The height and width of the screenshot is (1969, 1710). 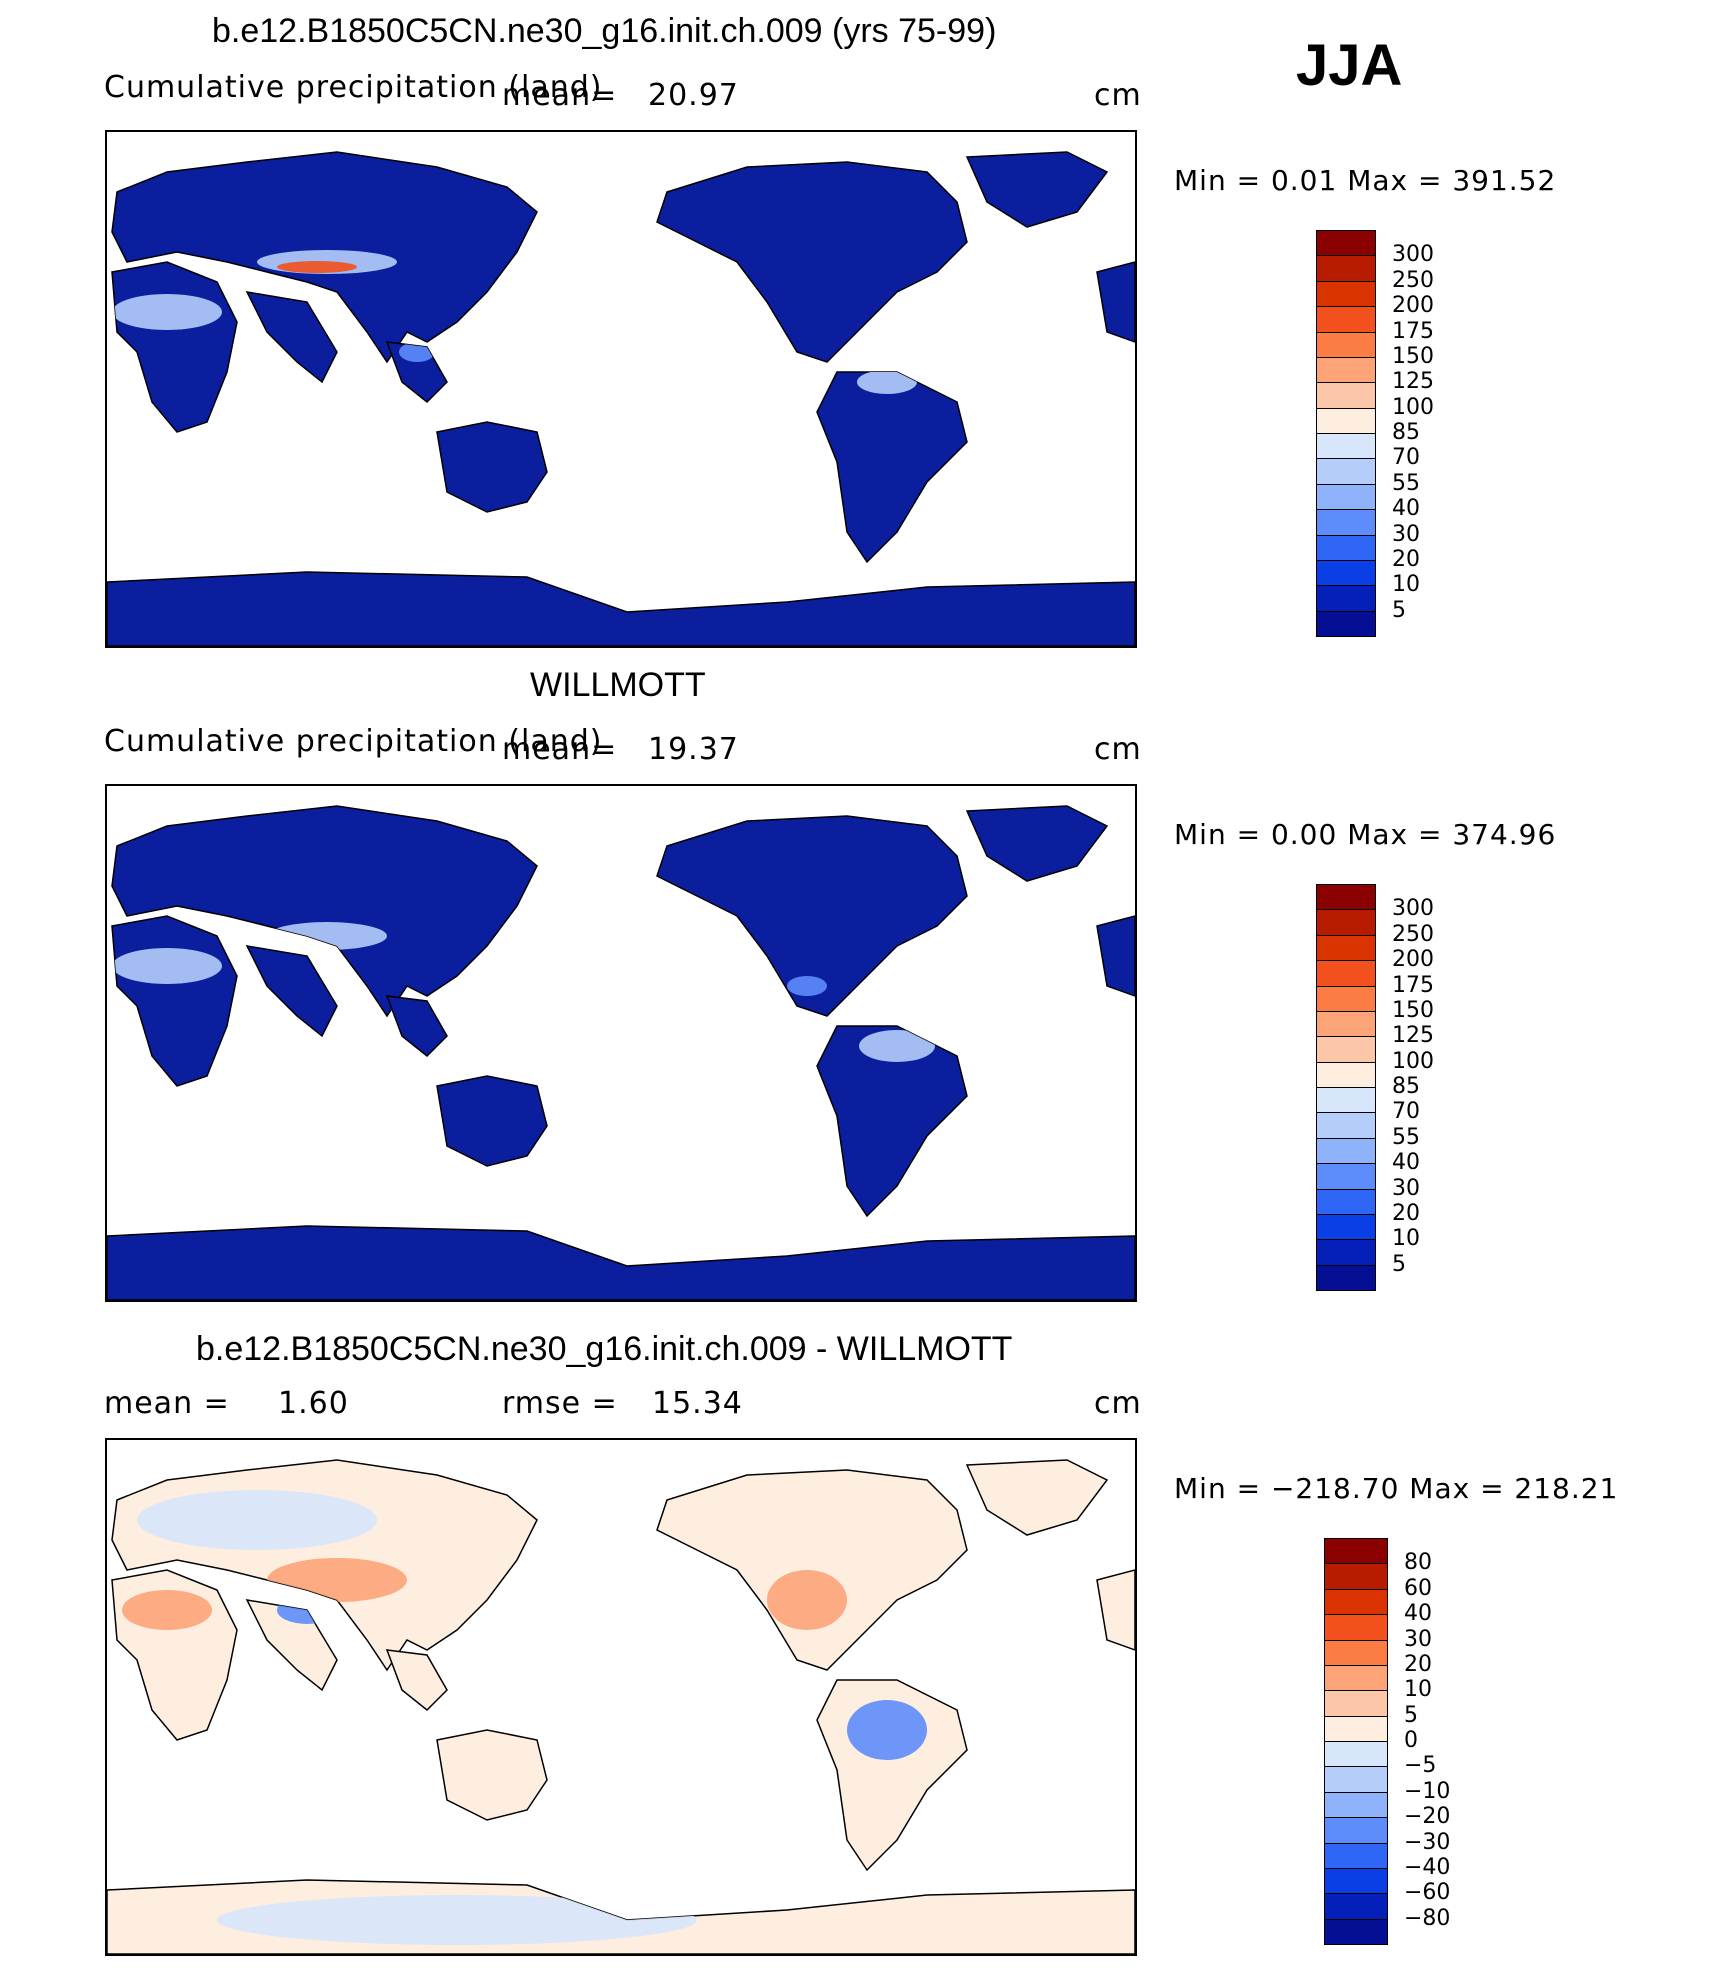 What do you see at coordinates (174, 347) in the screenshot?
I see `landmass-africa` at bounding box center [174, 347].